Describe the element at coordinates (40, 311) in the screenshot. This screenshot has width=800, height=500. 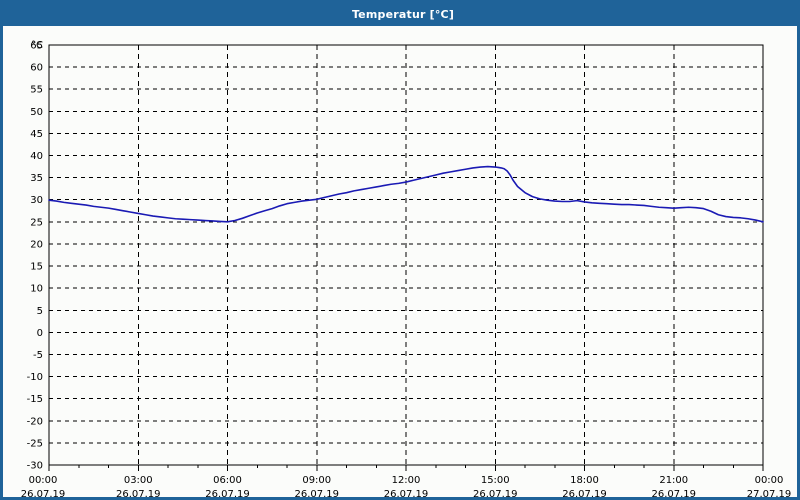
I see `y-axis-tick-label: 5` at that location.